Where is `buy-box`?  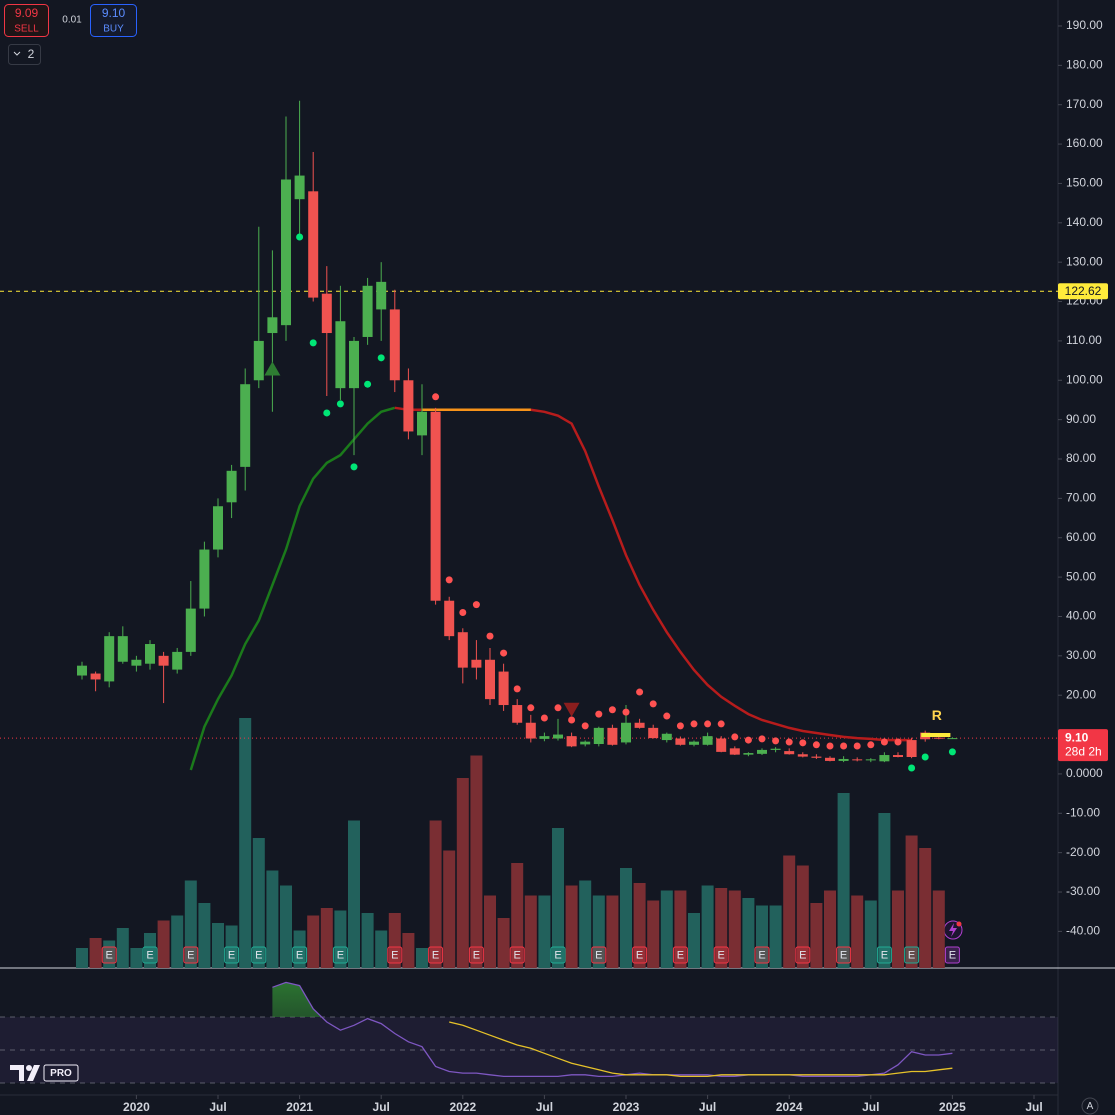
buy-box is located at coordinates (113, 20).